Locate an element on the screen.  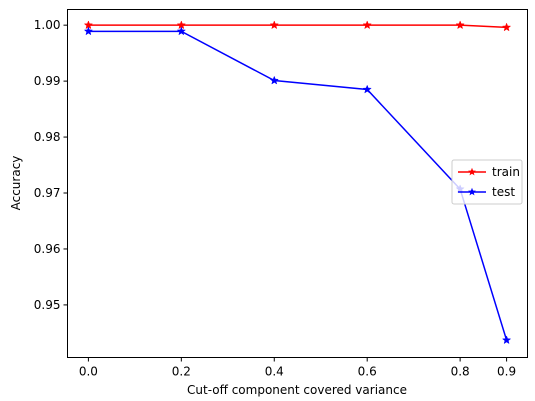
y-tick-label: 0.97 is located at coordinates (47, 193).